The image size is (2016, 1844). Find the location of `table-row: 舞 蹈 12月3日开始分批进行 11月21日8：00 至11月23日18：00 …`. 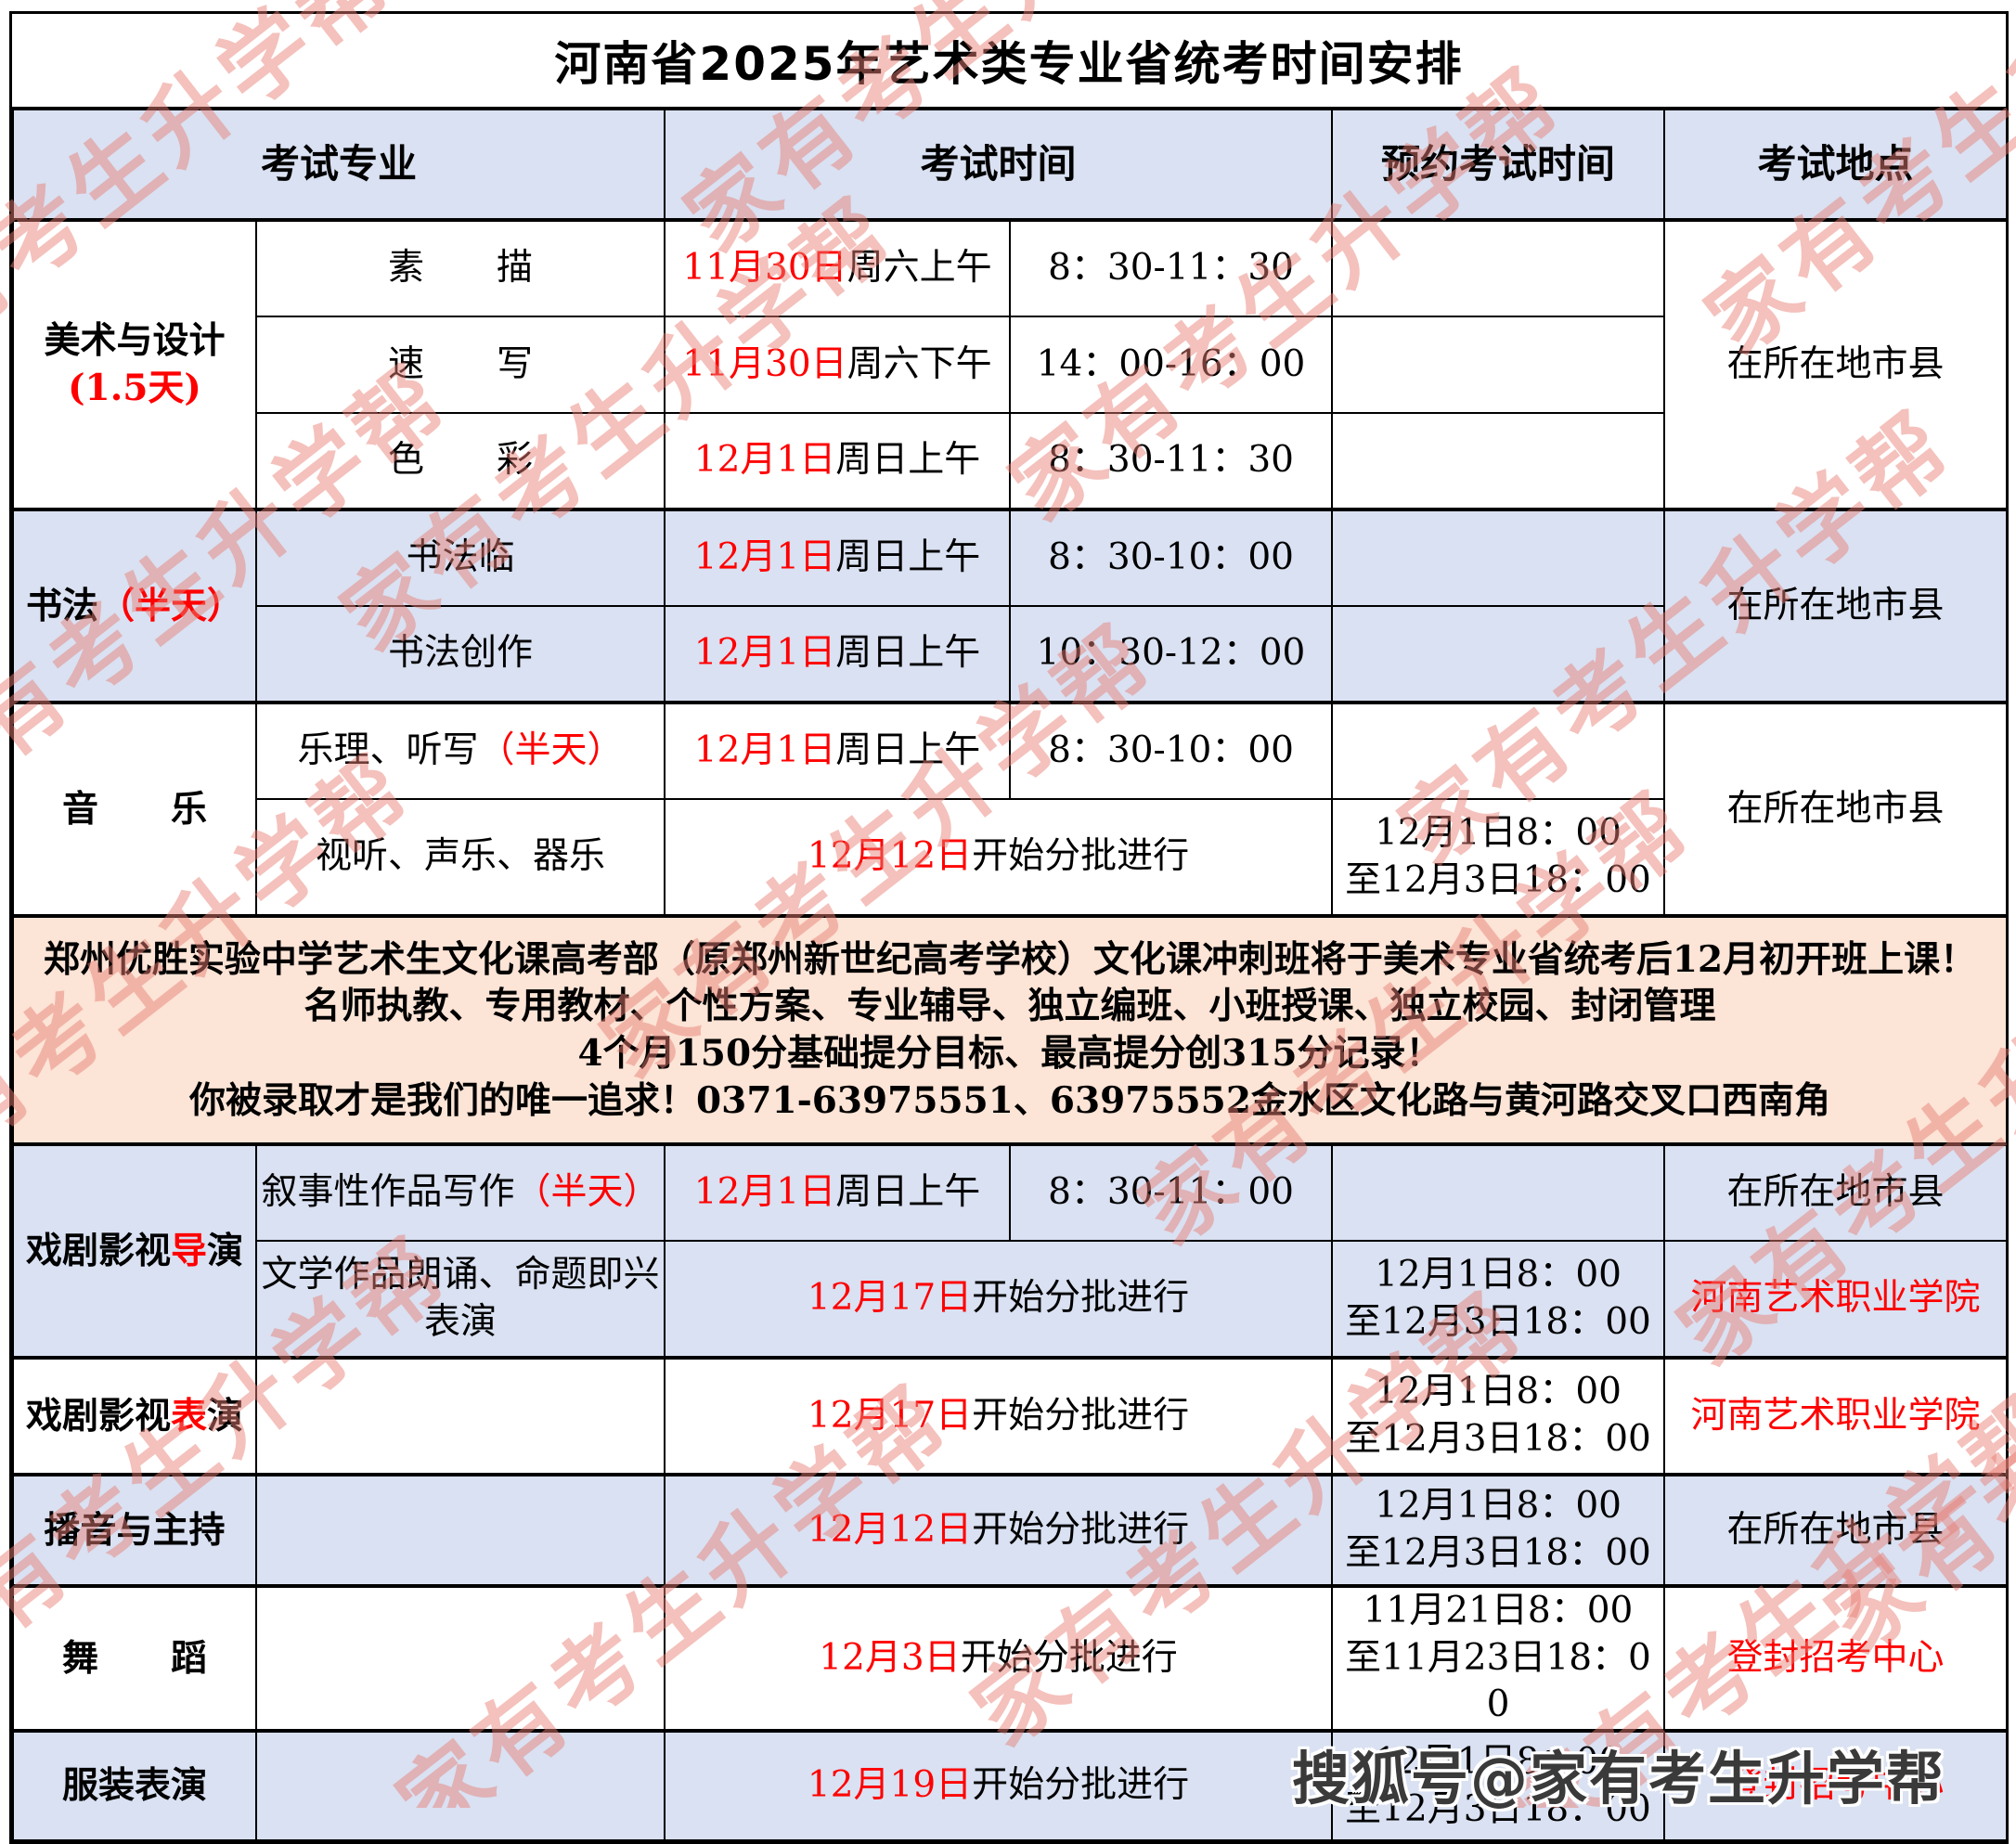

table-row: 舞 蹈 12月3日开始分批进行 11月21日8：00 至11月23日18：00 … is located at coordinates (1010, 1658).